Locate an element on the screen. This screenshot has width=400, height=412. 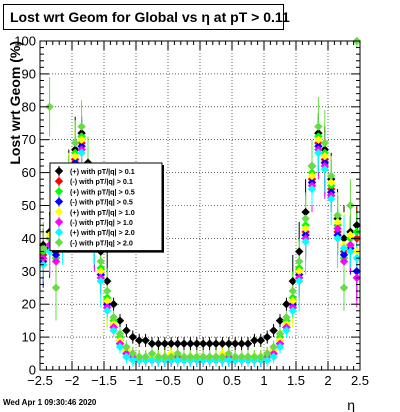
y-tick-label: 30 is located at coordinates (29, 271).